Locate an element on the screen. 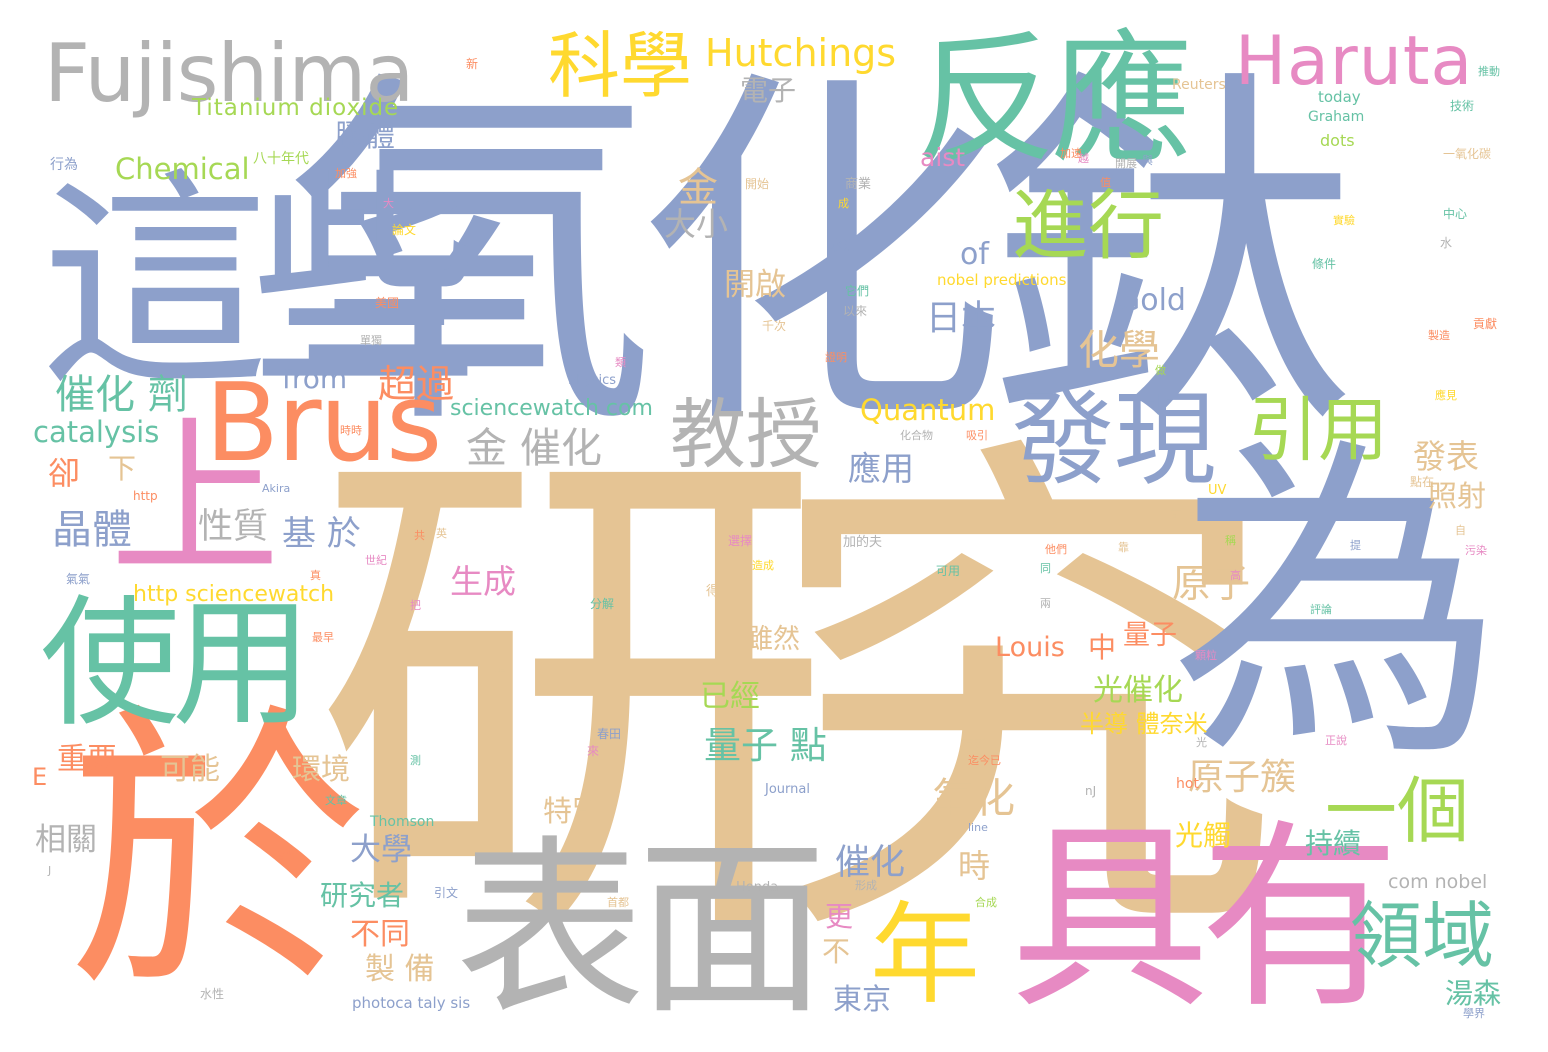  word-keneng: 可能 is located at coordinates (190, 769).